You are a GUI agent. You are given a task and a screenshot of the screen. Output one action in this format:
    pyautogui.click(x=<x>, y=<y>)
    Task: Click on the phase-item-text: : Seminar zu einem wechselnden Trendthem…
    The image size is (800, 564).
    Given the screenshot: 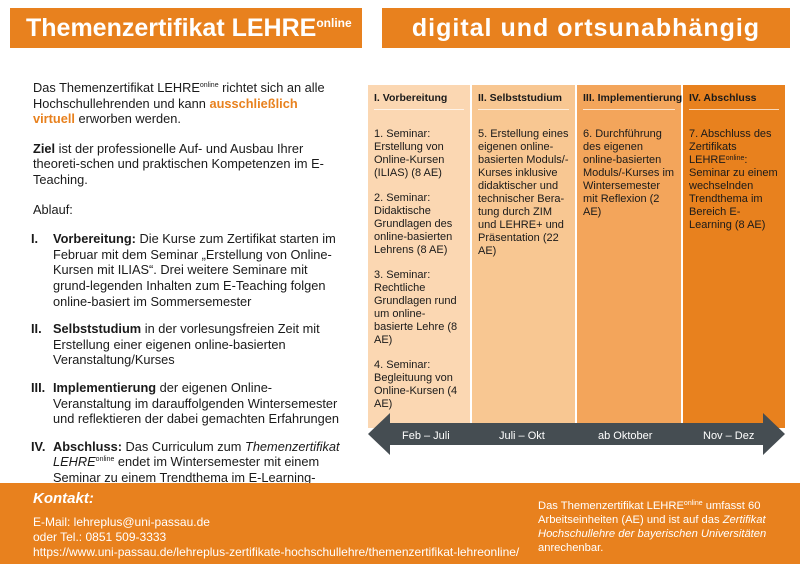 What is the action you would take?
    pyautogui.click(x=733, y=192)
    